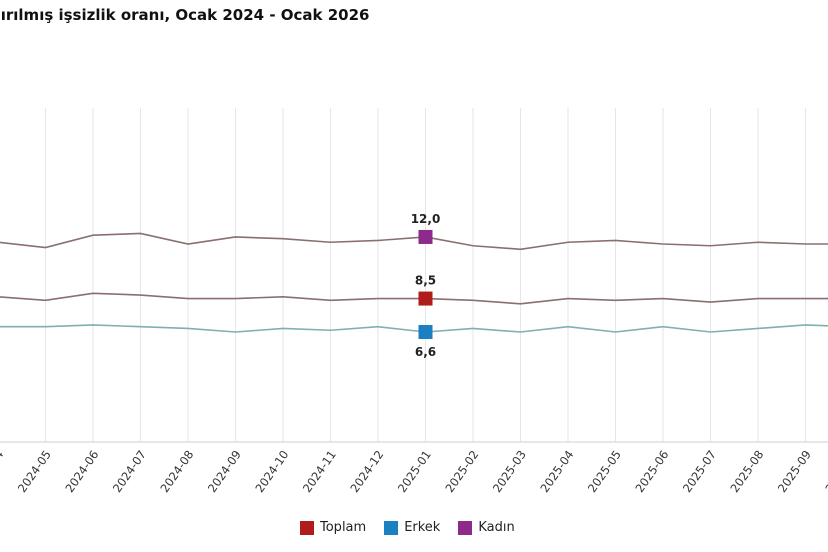  I want to click on legend-item-kadın: Kadın, so click(486, 527).